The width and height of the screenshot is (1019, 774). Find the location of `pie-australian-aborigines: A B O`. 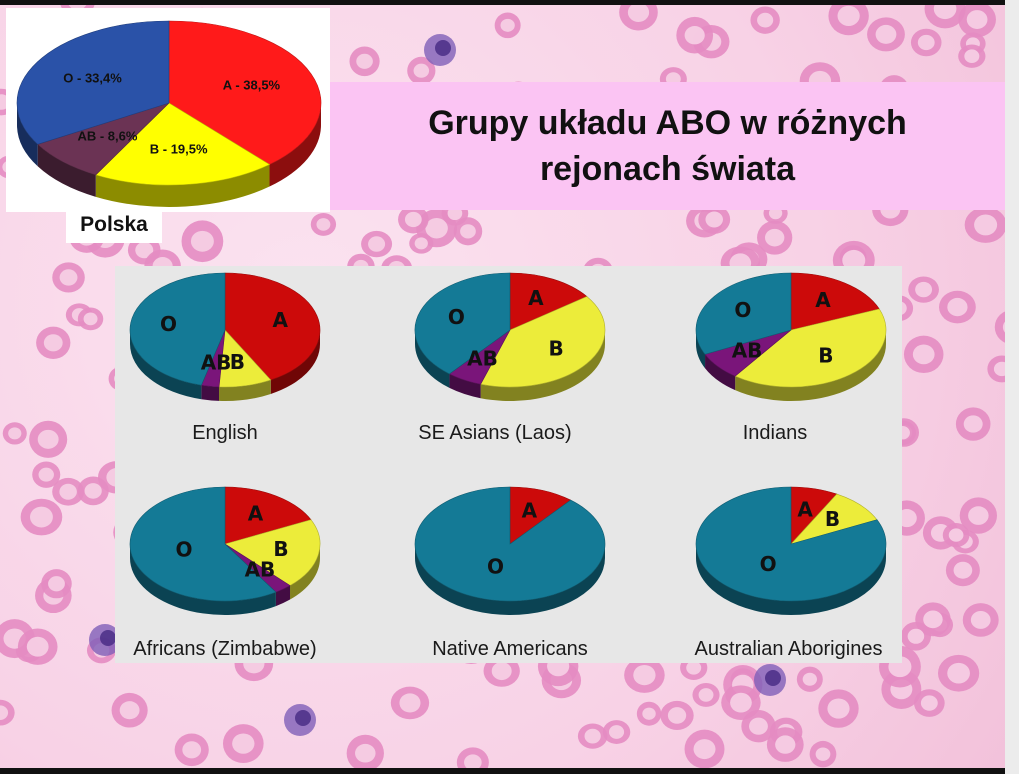

pie-australian-aborigines: A B O is located at coordinates (791, 550).